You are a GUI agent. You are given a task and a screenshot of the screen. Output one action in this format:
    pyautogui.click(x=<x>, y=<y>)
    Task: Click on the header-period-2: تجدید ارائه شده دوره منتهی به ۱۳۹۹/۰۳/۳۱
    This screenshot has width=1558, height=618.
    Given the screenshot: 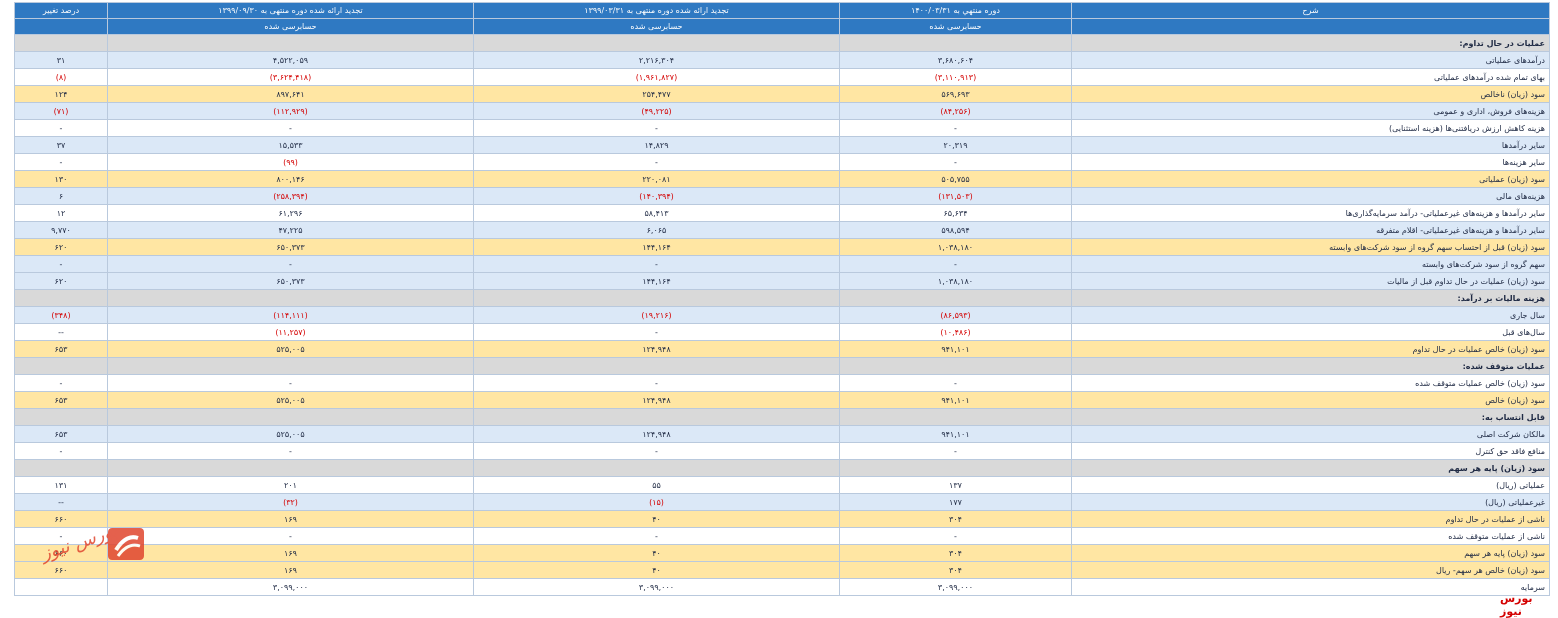 What is the action you would take?
    pyautogui.click(x=656, y=10)
    